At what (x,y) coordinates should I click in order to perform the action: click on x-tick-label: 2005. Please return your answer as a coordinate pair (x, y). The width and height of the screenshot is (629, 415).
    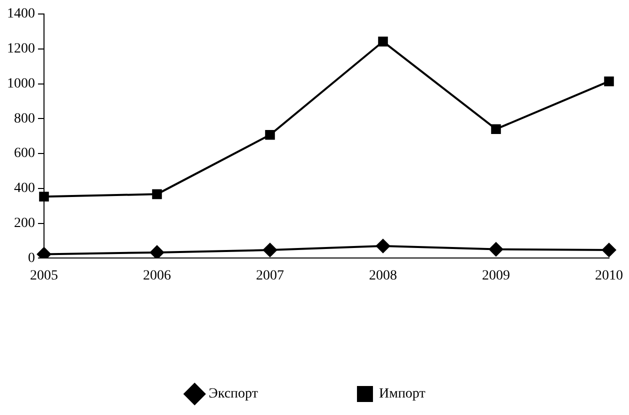
    Looking at the image, I should click on (44, 276).